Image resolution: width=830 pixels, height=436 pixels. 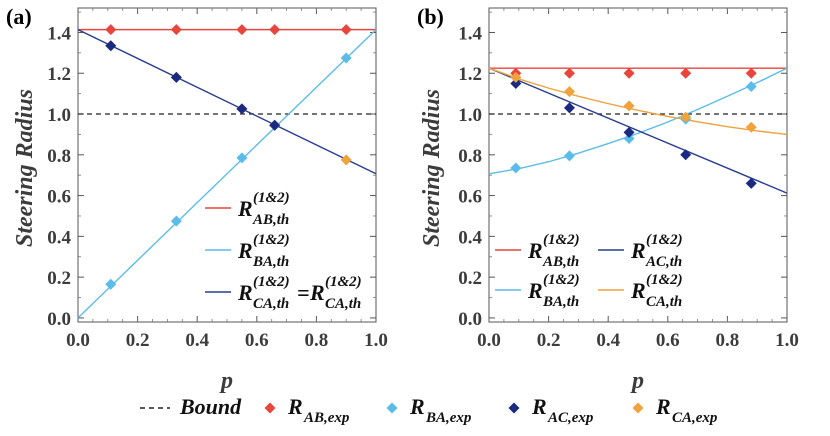 I want to click on legend-equals: =, so click(x=303, y=292).